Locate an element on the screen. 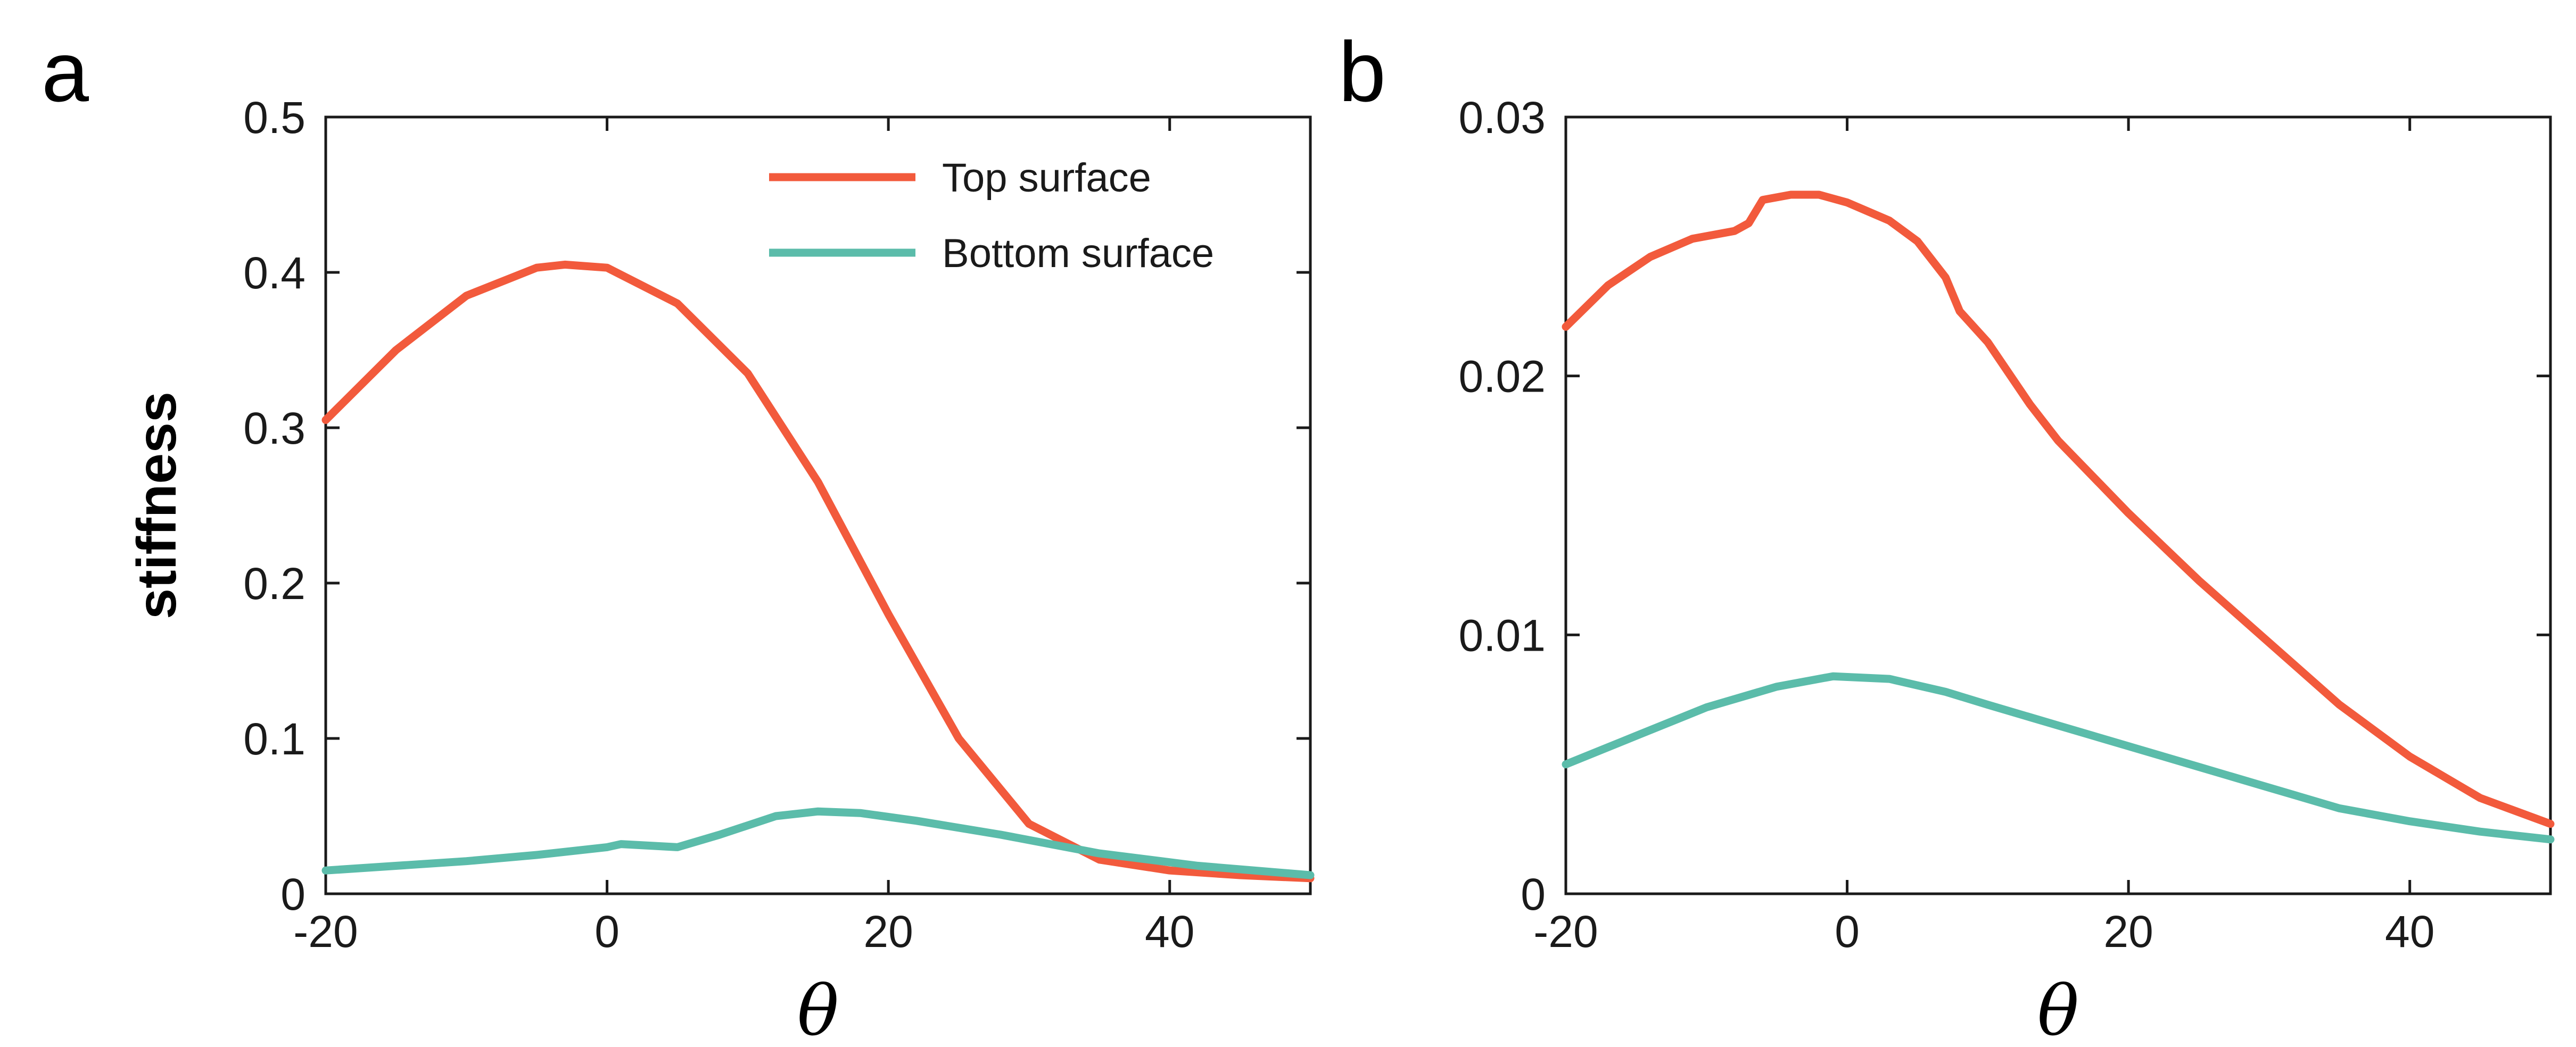  panel-a-ylabel: stiffness is located at coordinates (157, 505).